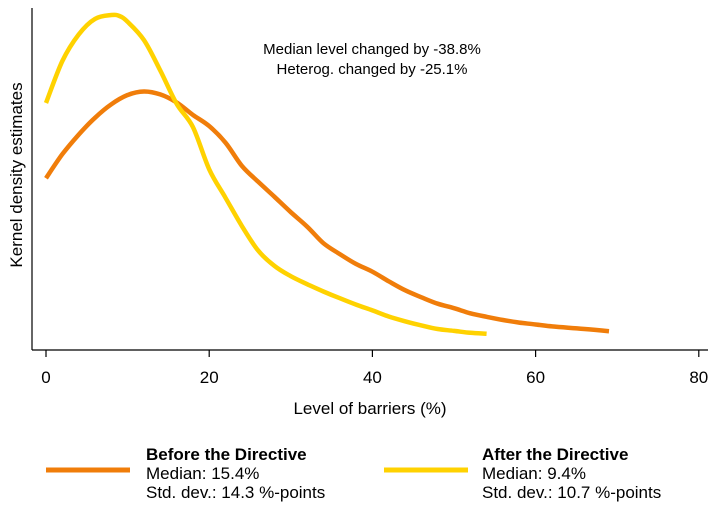  Describe the element at coordinates (534, 473) in the screenshot. I see `legend-after-median: Median: 9.4%` at that location.